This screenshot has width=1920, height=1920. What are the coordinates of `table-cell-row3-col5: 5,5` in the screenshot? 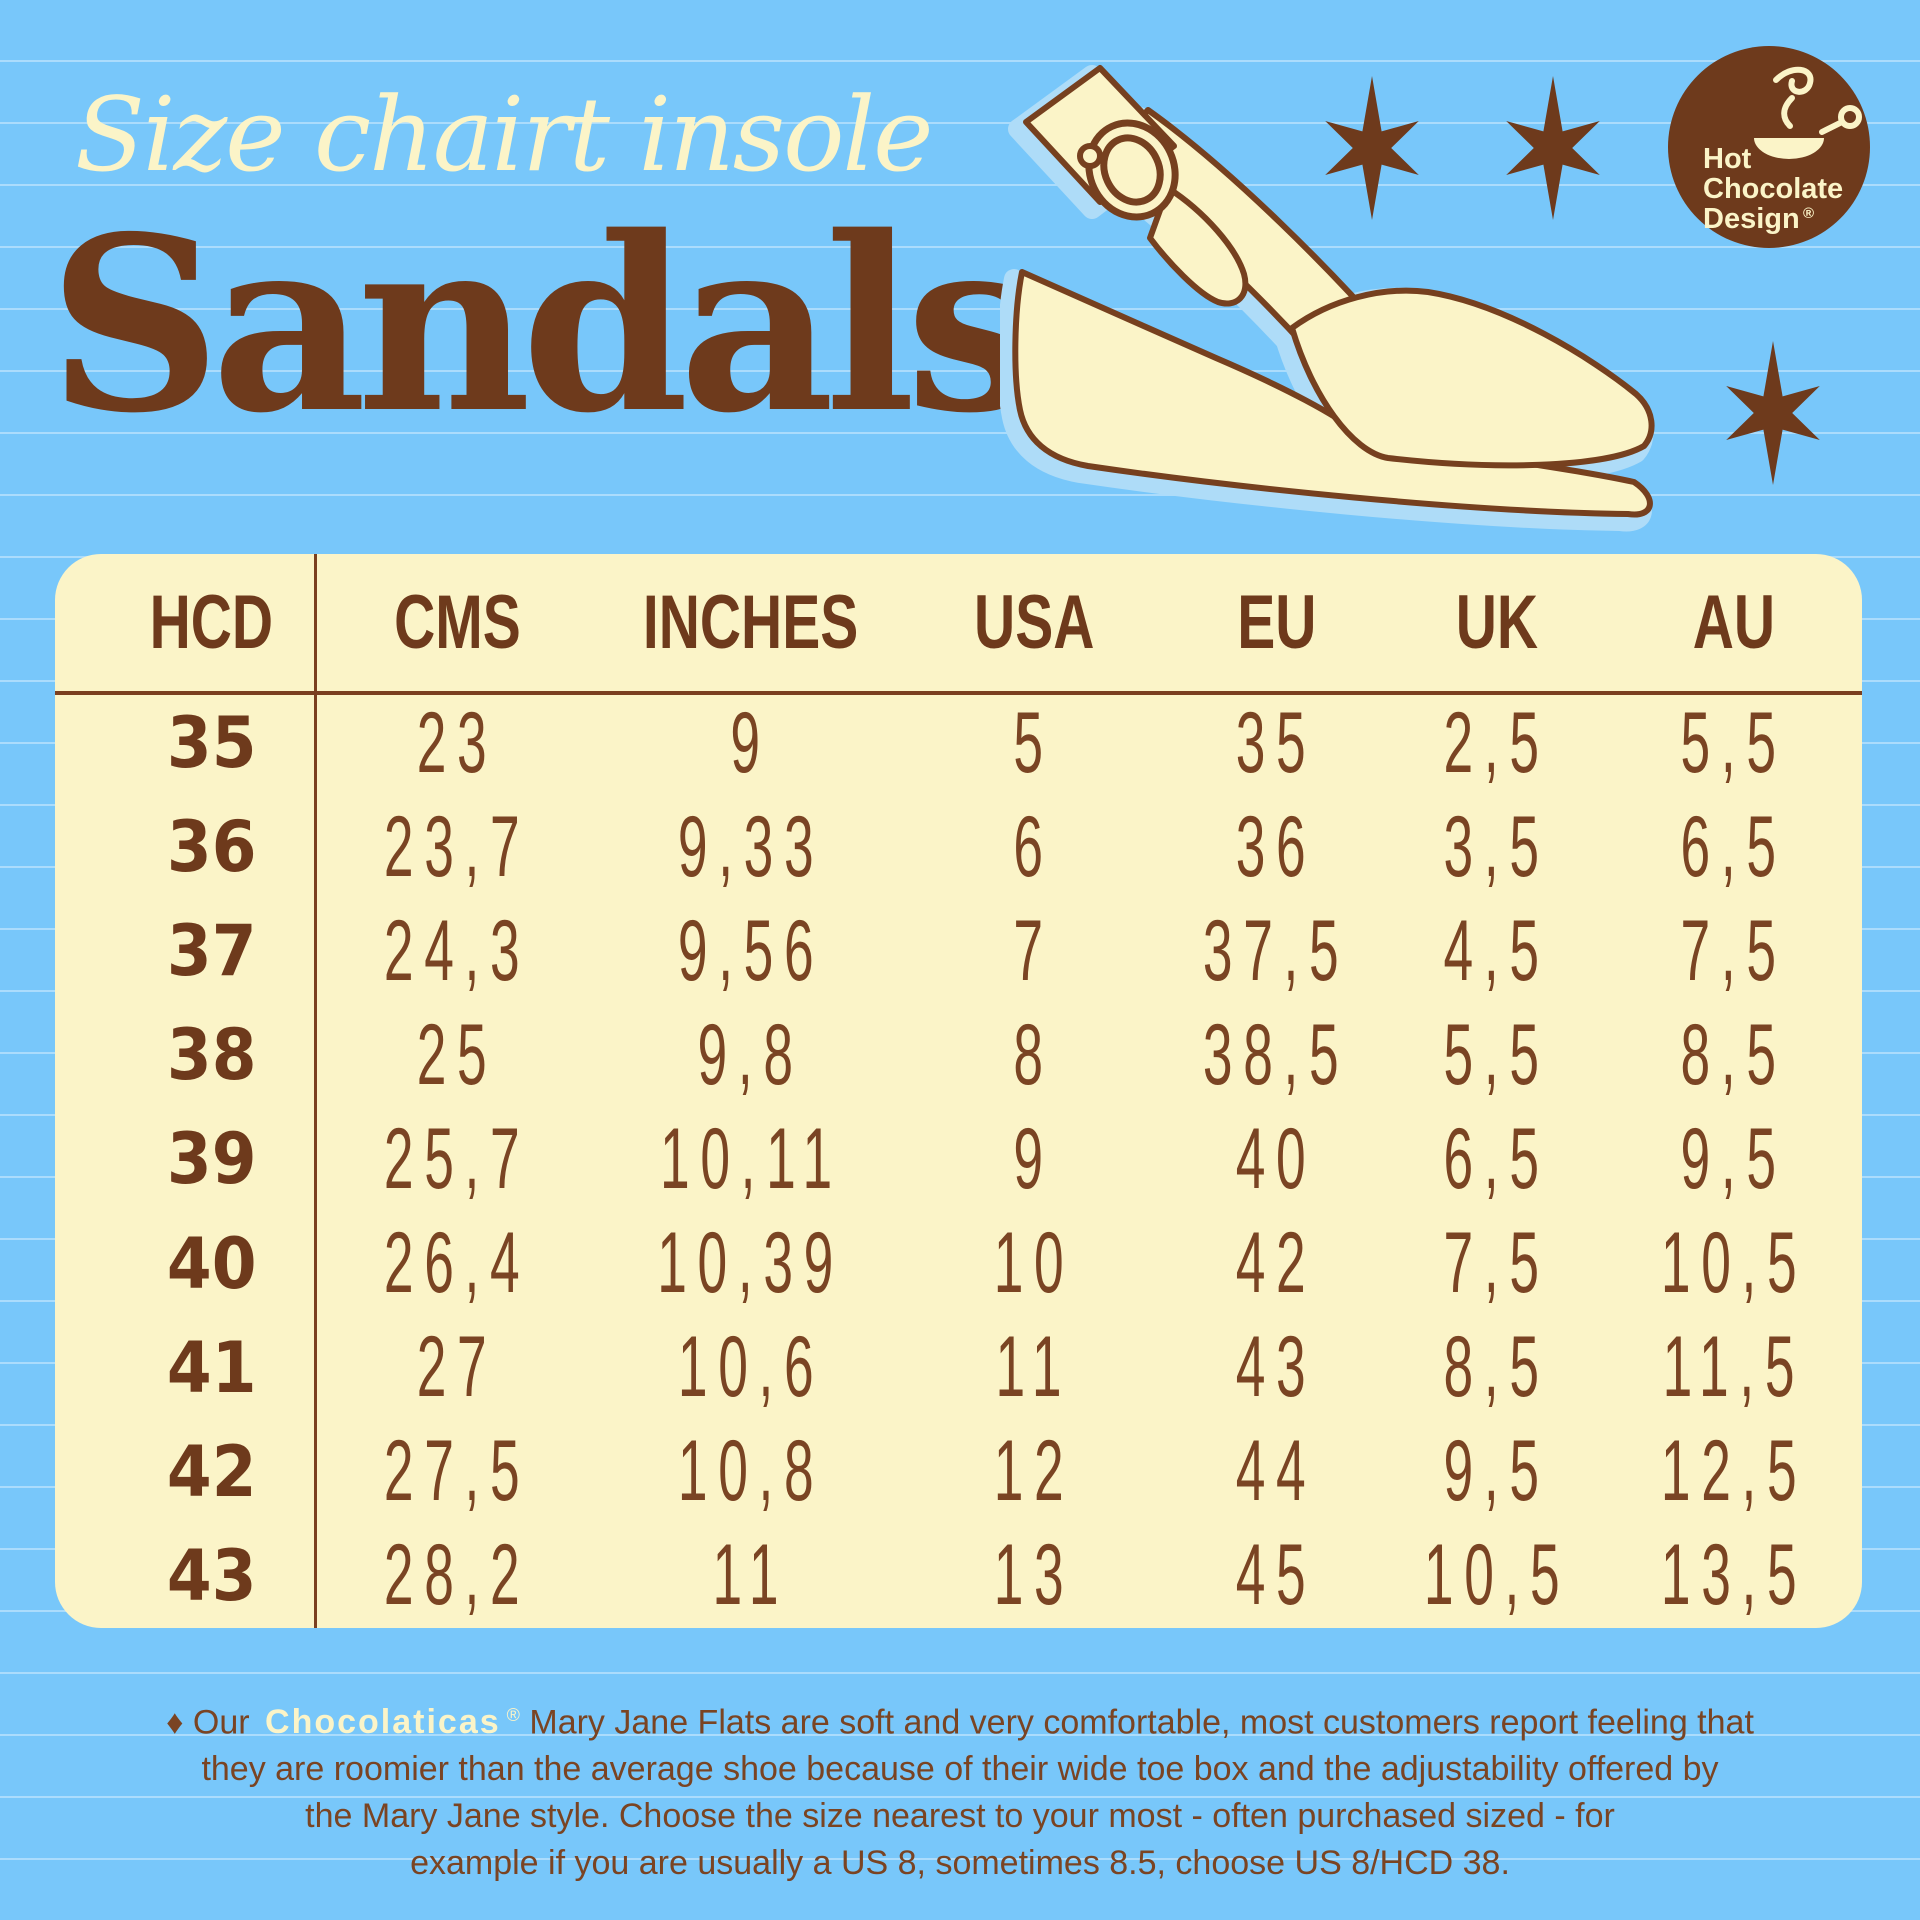 It's located at (1497, 1055).